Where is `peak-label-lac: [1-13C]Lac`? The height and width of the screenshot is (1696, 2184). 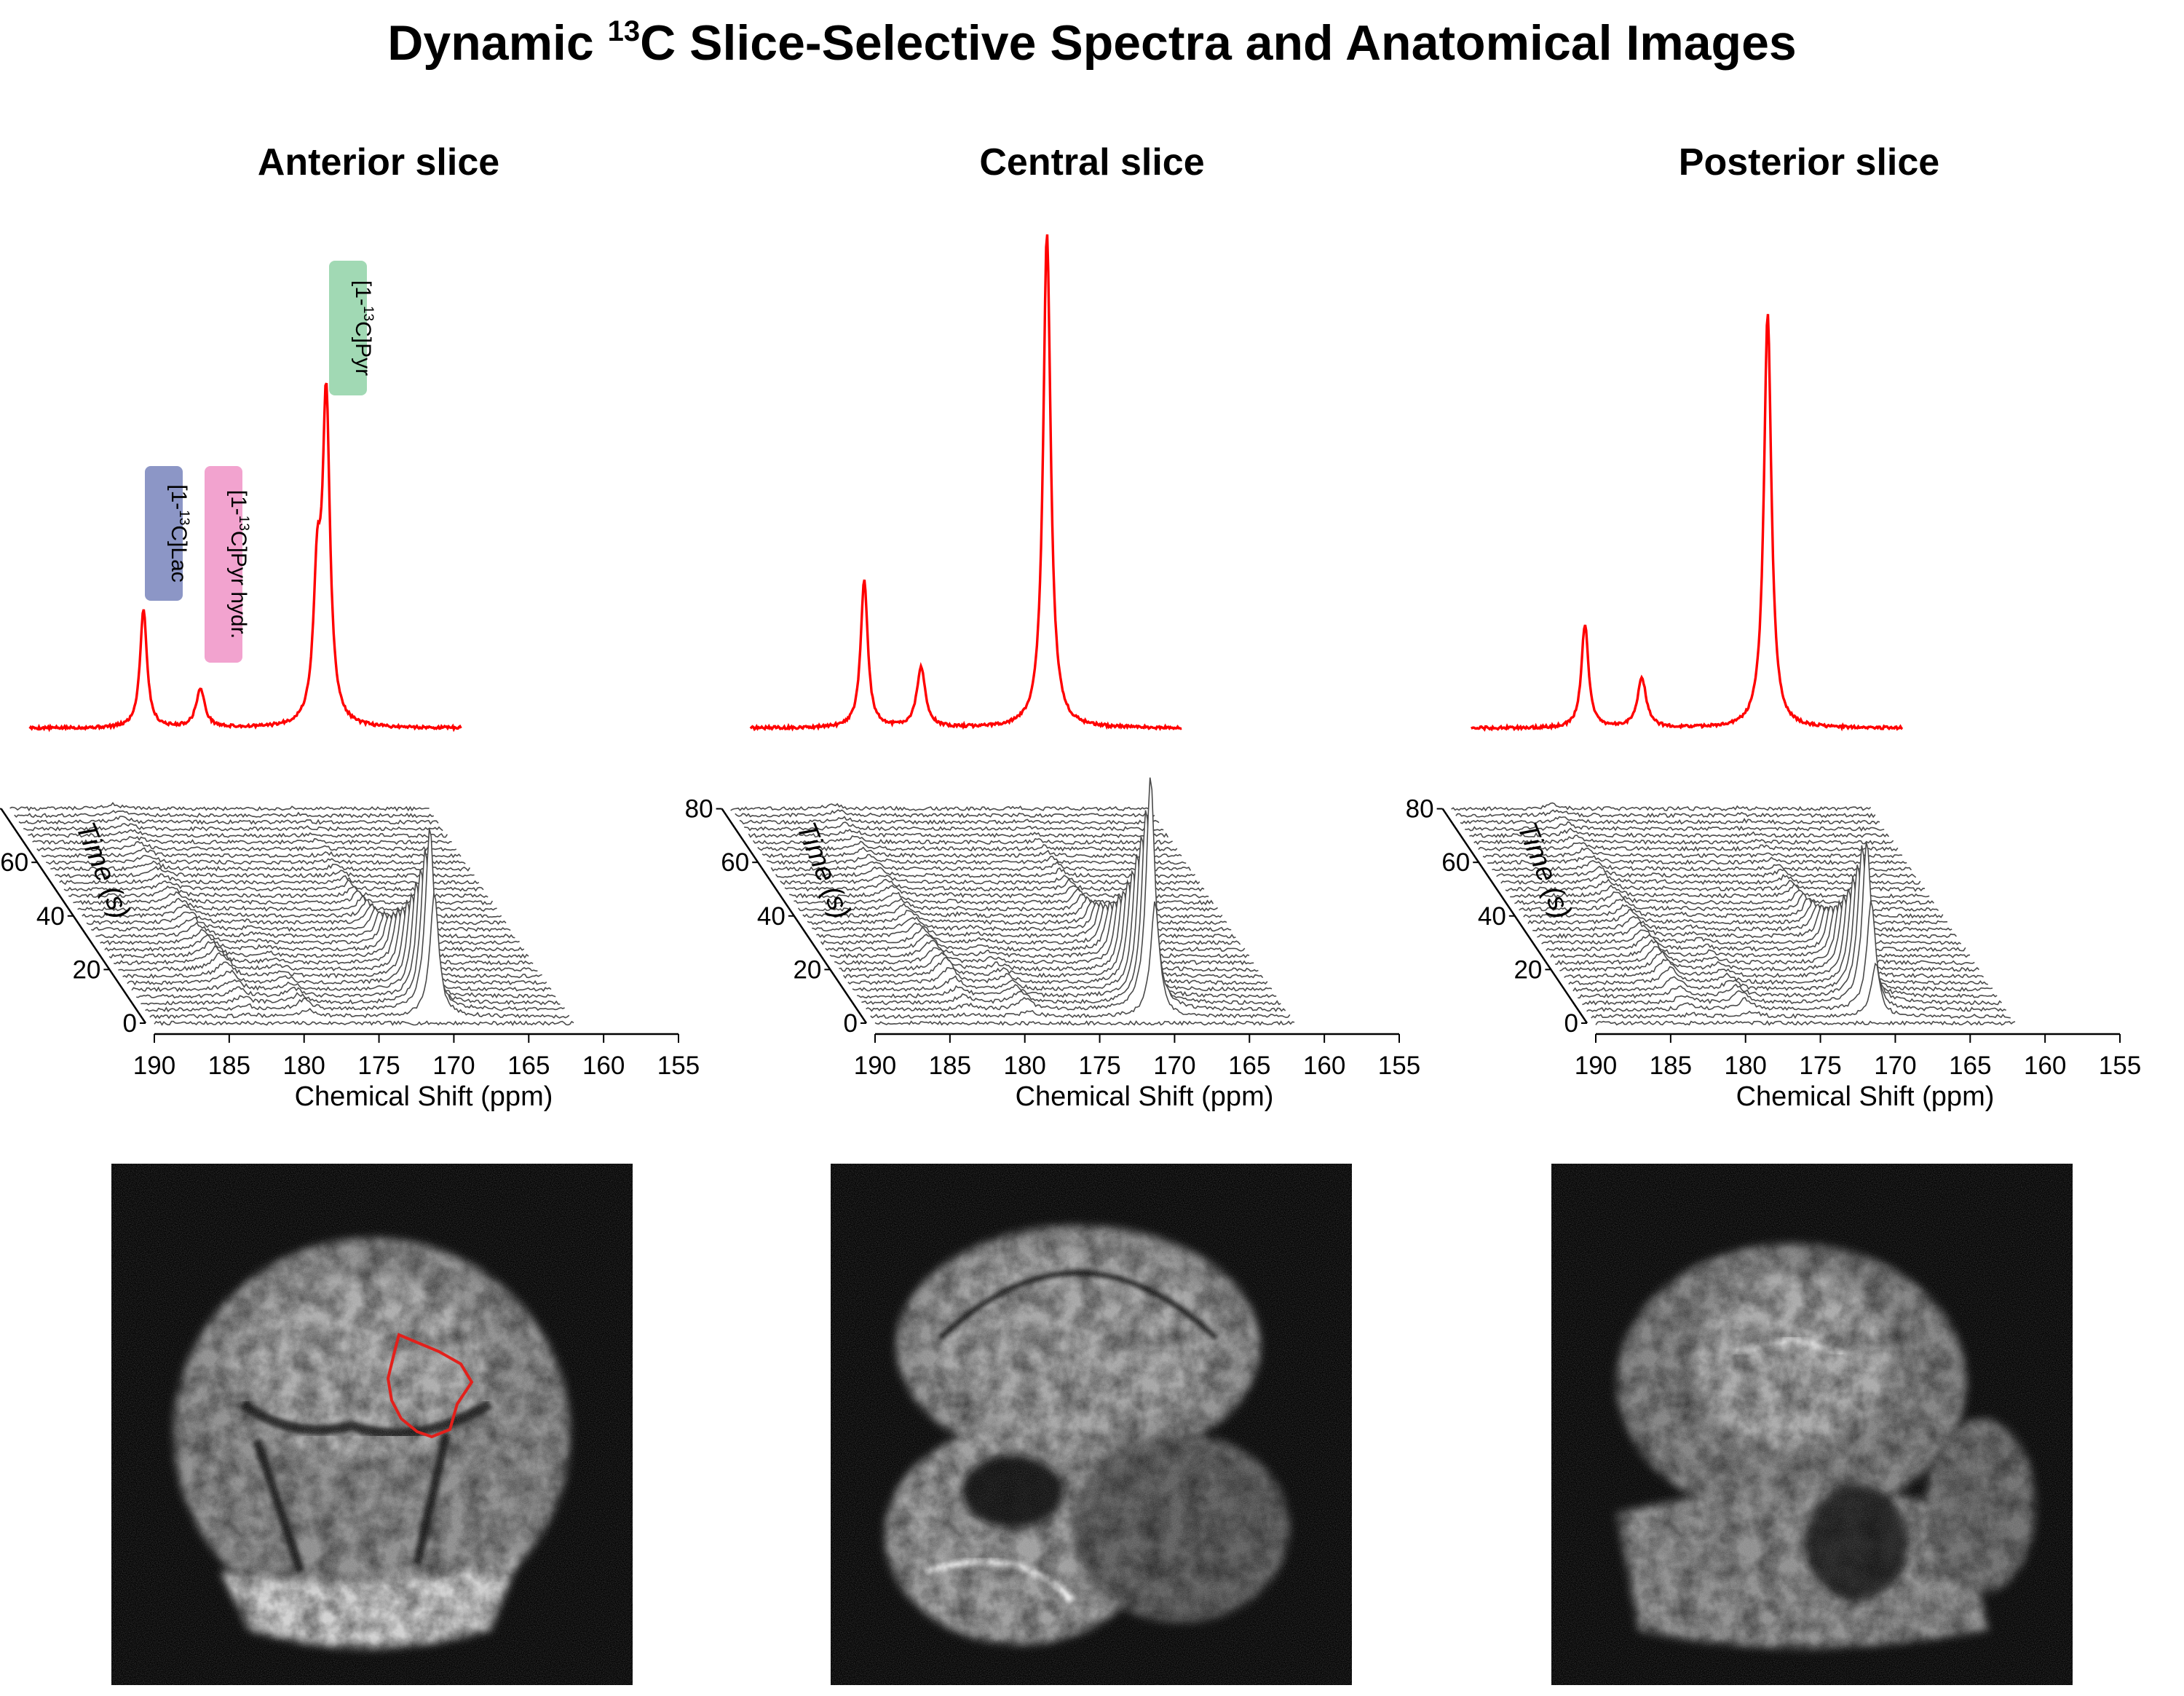
peak-label-lac: [1-13C]Lac is located at coordinates (168, 533).